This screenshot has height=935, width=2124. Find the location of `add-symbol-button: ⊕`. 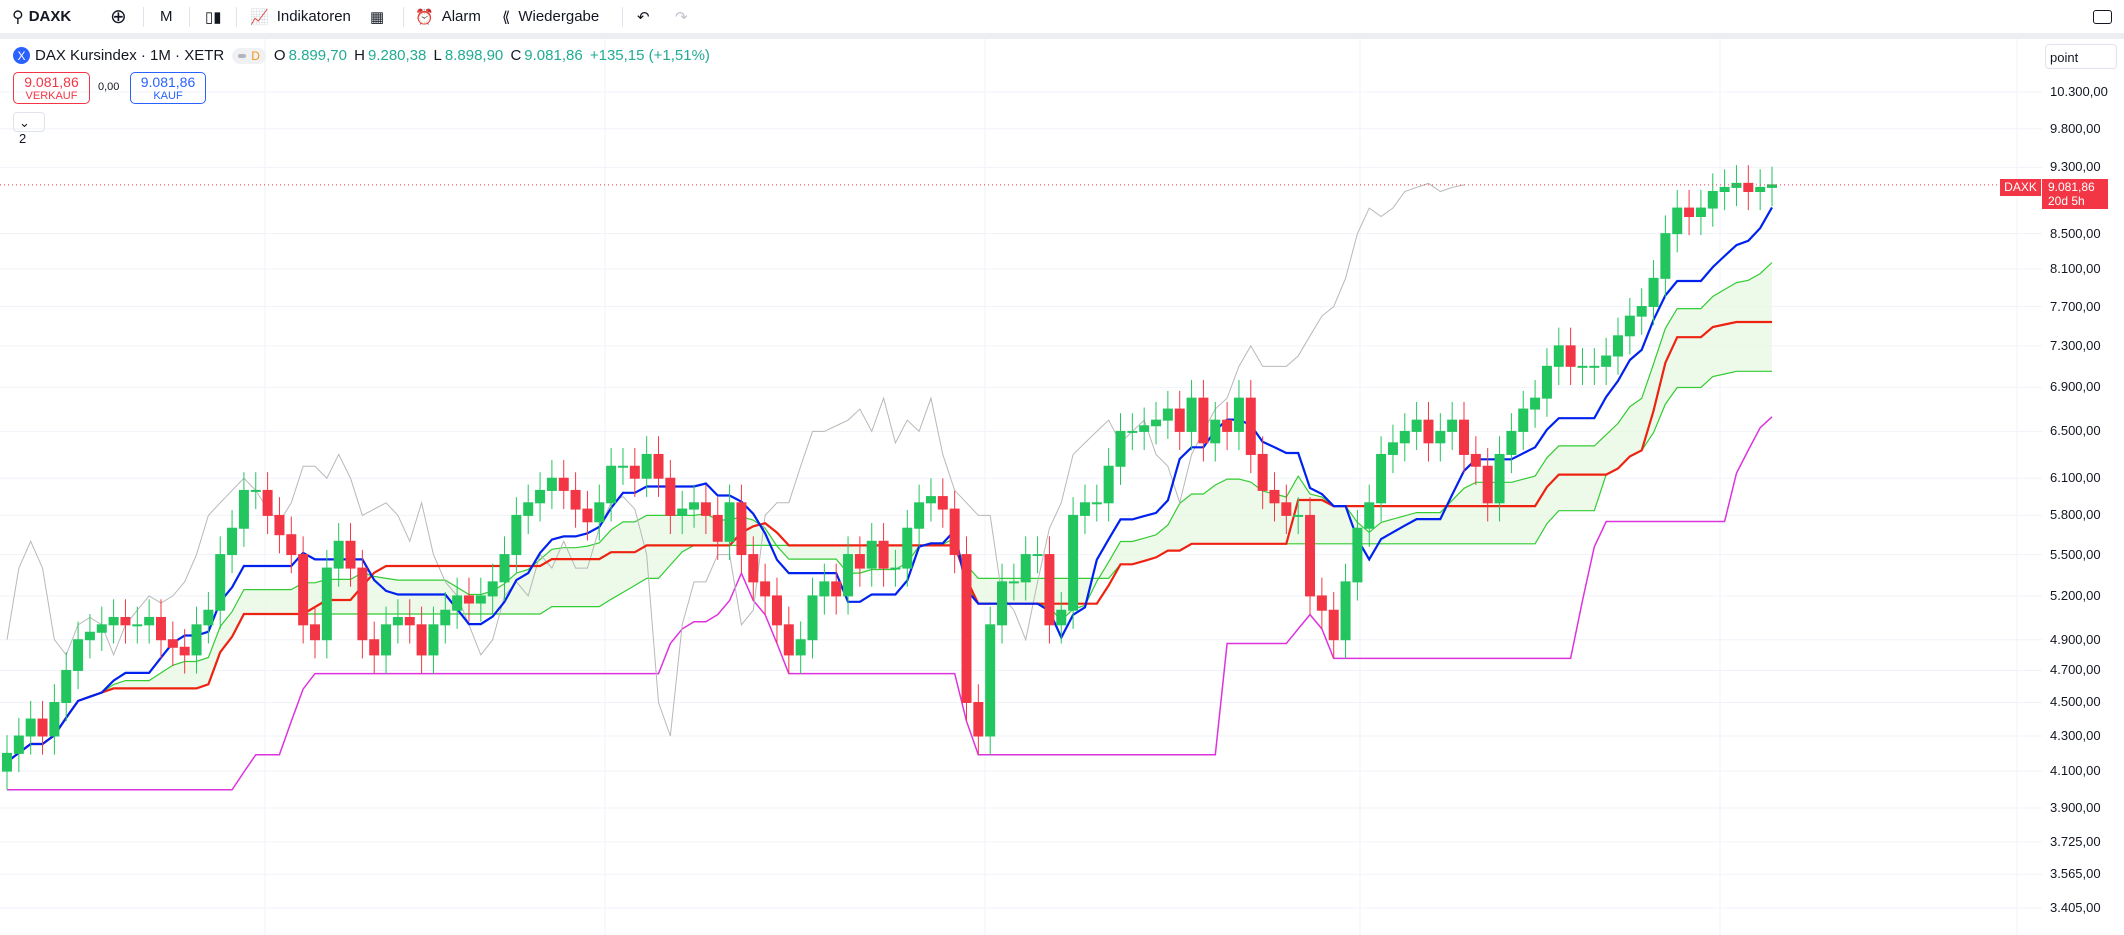

add-symbol-button: ⊕ is located at coordinates (118, 16).